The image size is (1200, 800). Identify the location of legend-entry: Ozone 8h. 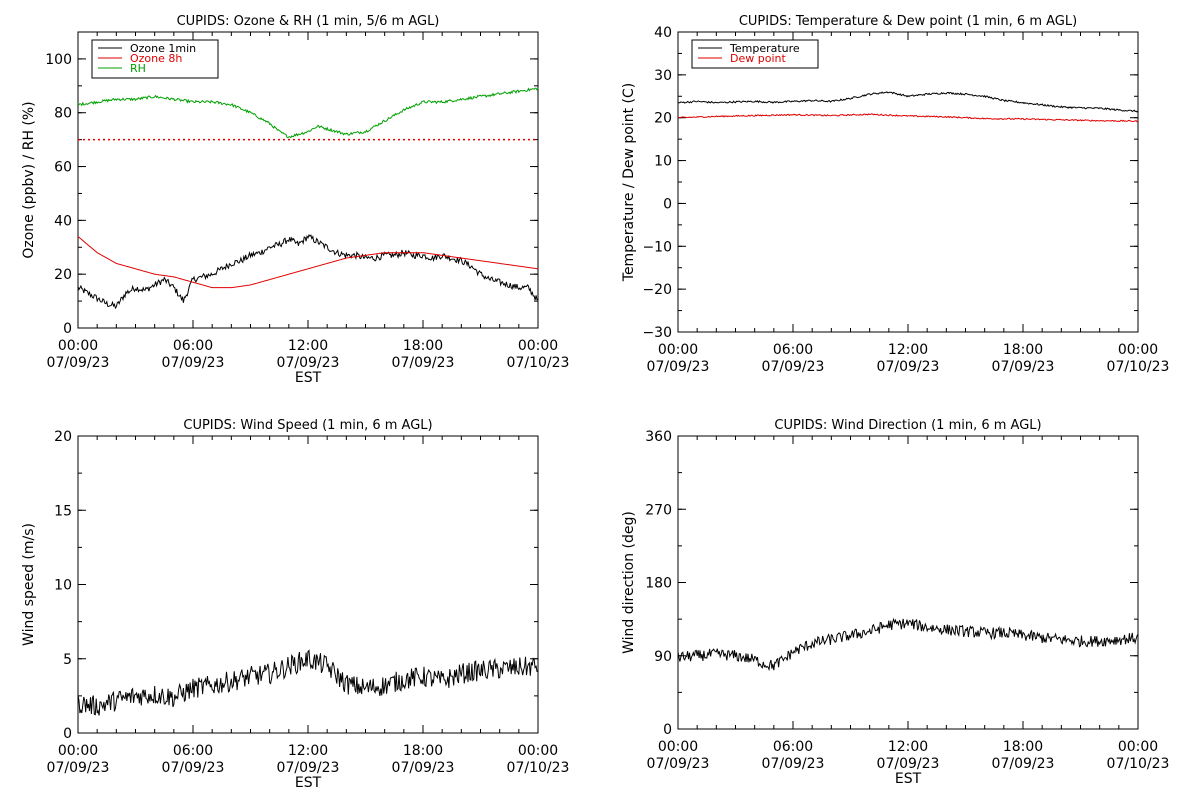
(156, 58).